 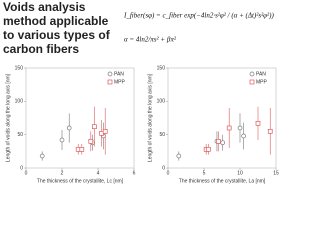 What do you see at coordinates (98, 173) in the screenshot?
I see `x-tick-label: 4` at bounding box center [98, 173].